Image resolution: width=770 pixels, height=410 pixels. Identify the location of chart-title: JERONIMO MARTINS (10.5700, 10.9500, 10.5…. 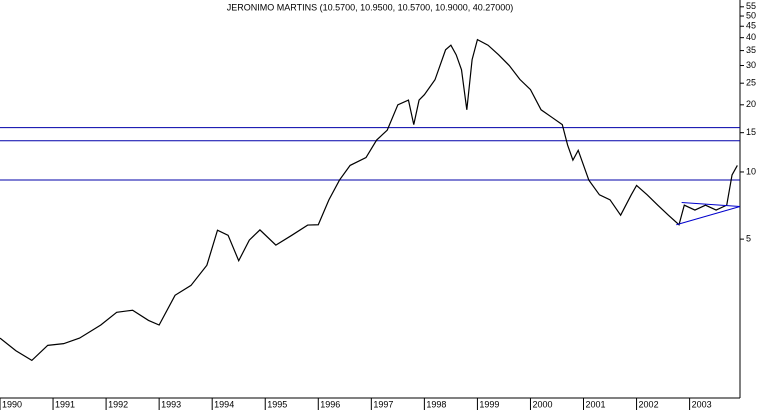
(370, 7).